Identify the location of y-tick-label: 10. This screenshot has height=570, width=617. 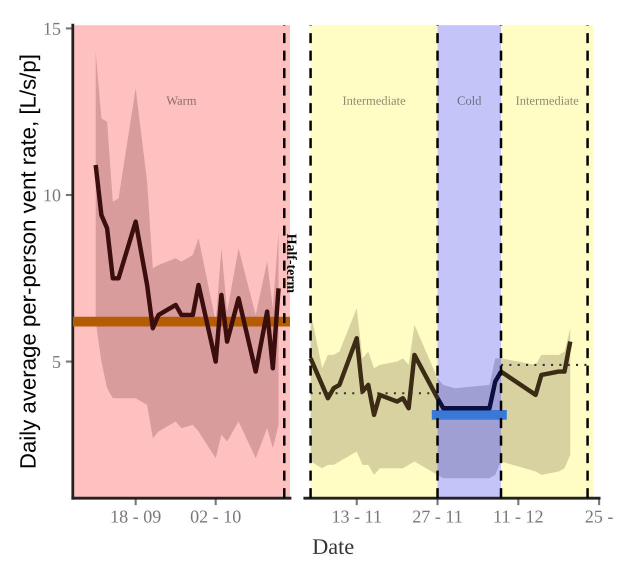
(52, 195).